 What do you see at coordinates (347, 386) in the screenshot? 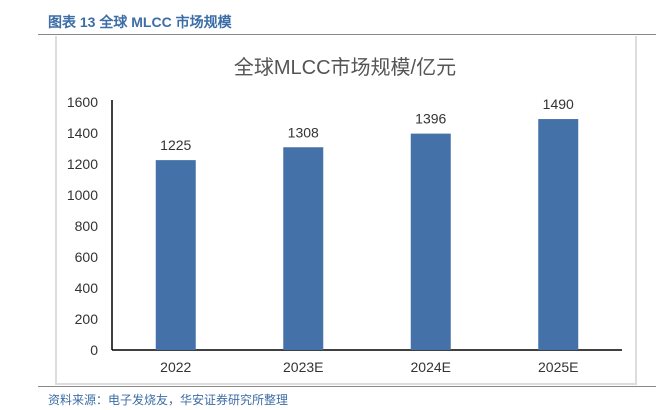
I see `footer-divider` at bounding box center [347, 386].